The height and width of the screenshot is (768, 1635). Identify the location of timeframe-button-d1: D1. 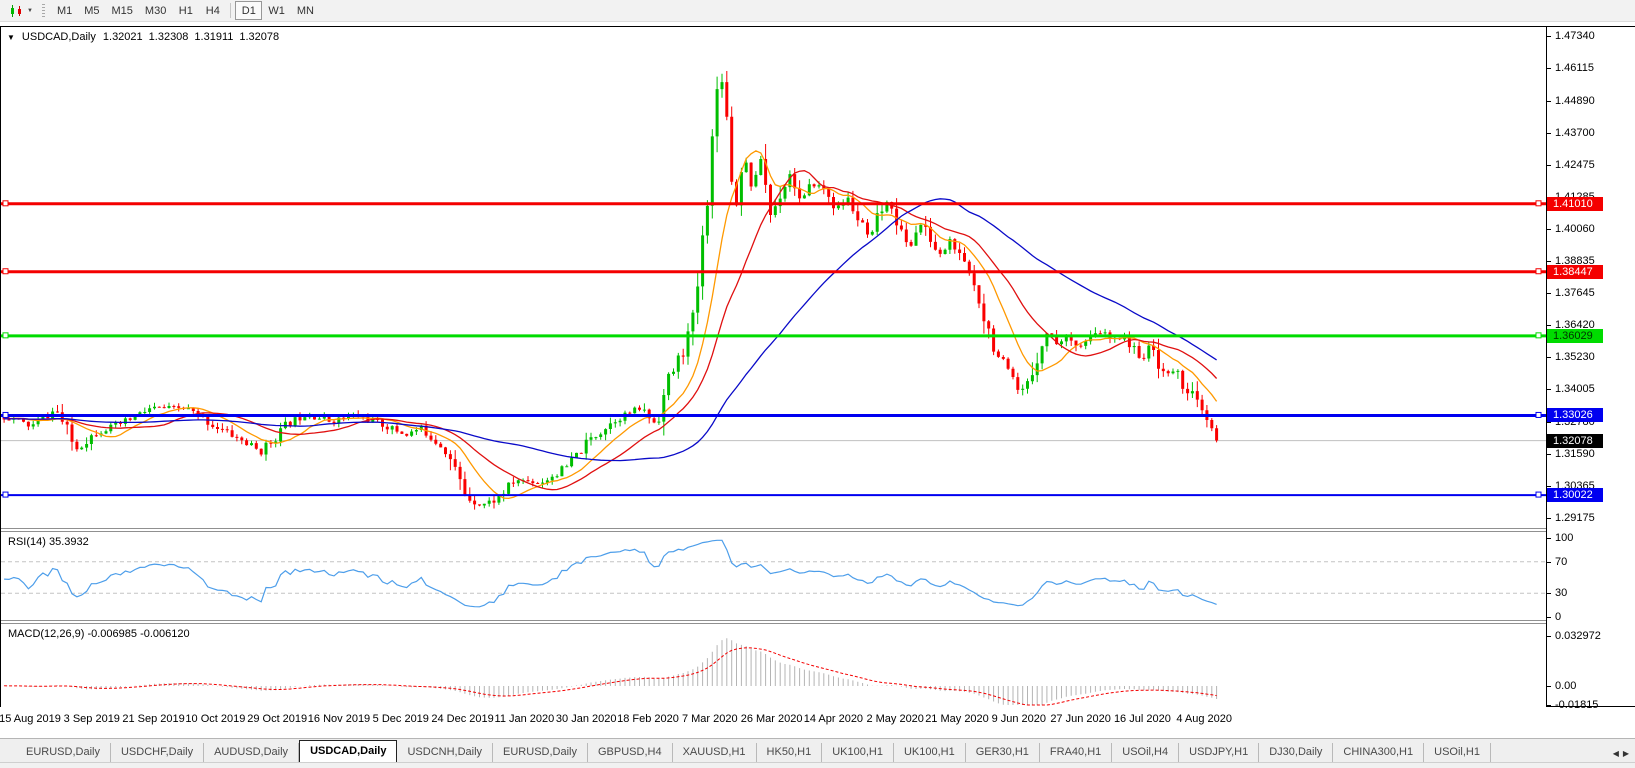
(249, 10).